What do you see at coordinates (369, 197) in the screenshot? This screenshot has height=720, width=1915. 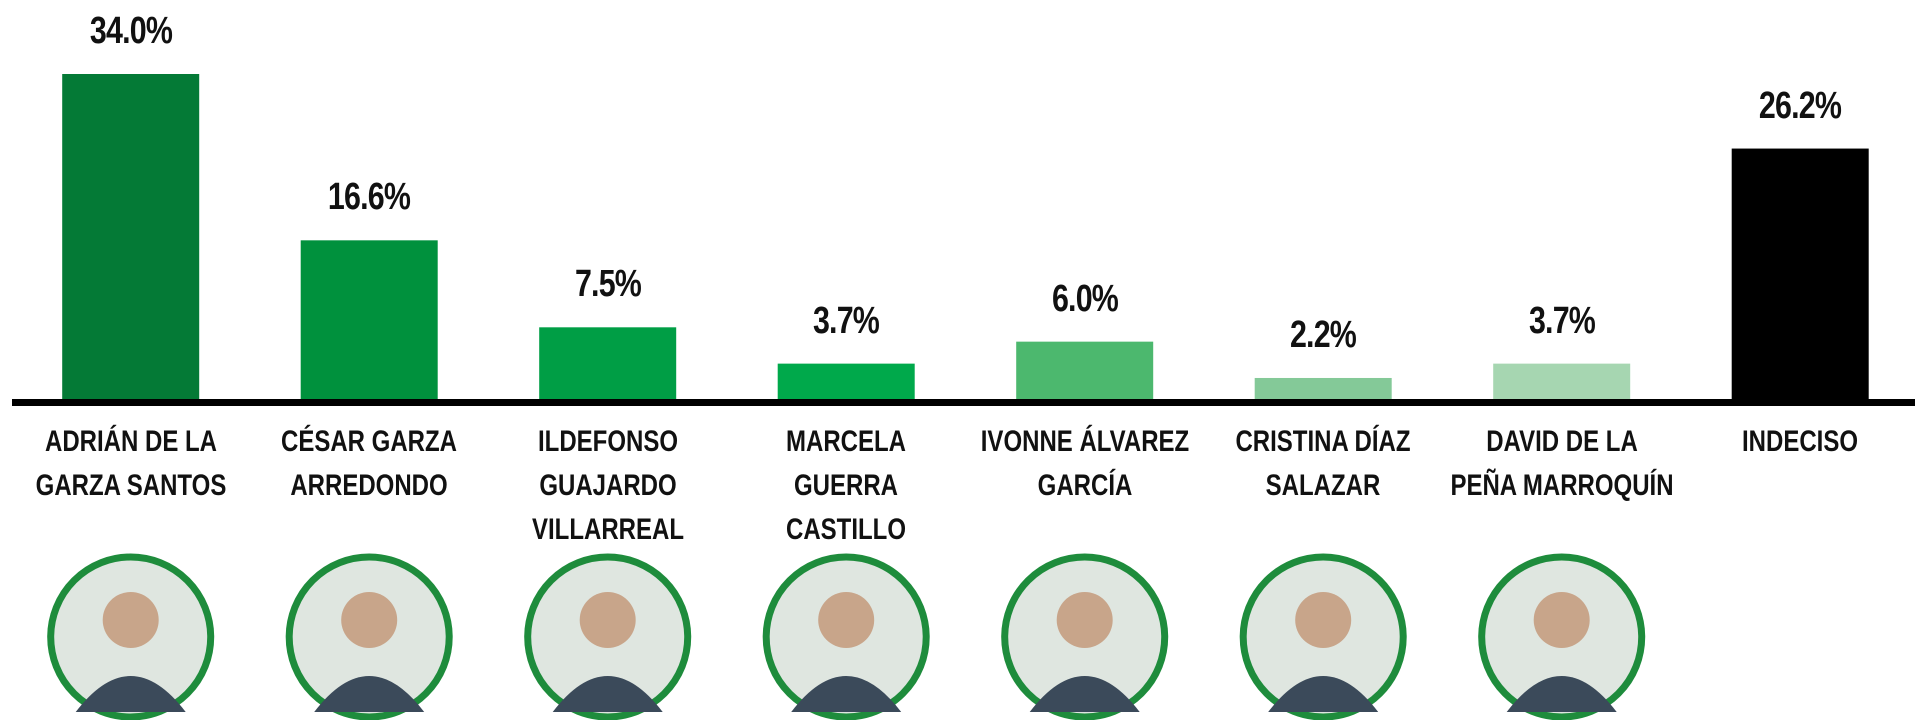 I see `value-label: 16.6%` at bounding box center [369, 197].